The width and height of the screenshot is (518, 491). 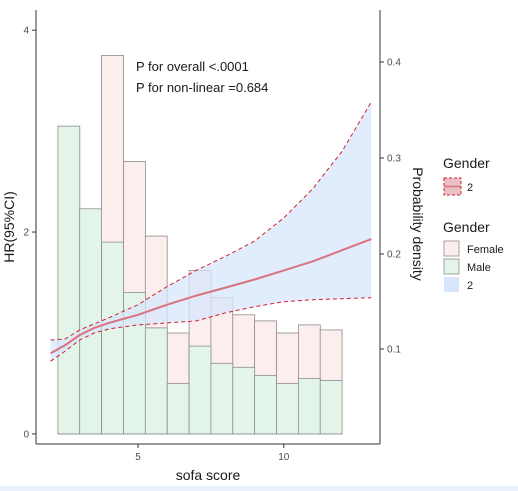 What do you see at coordinates (212, 453) in the screenshot?
I see `x-axis-ticks: 5 10` at bounding box center [212, 453].